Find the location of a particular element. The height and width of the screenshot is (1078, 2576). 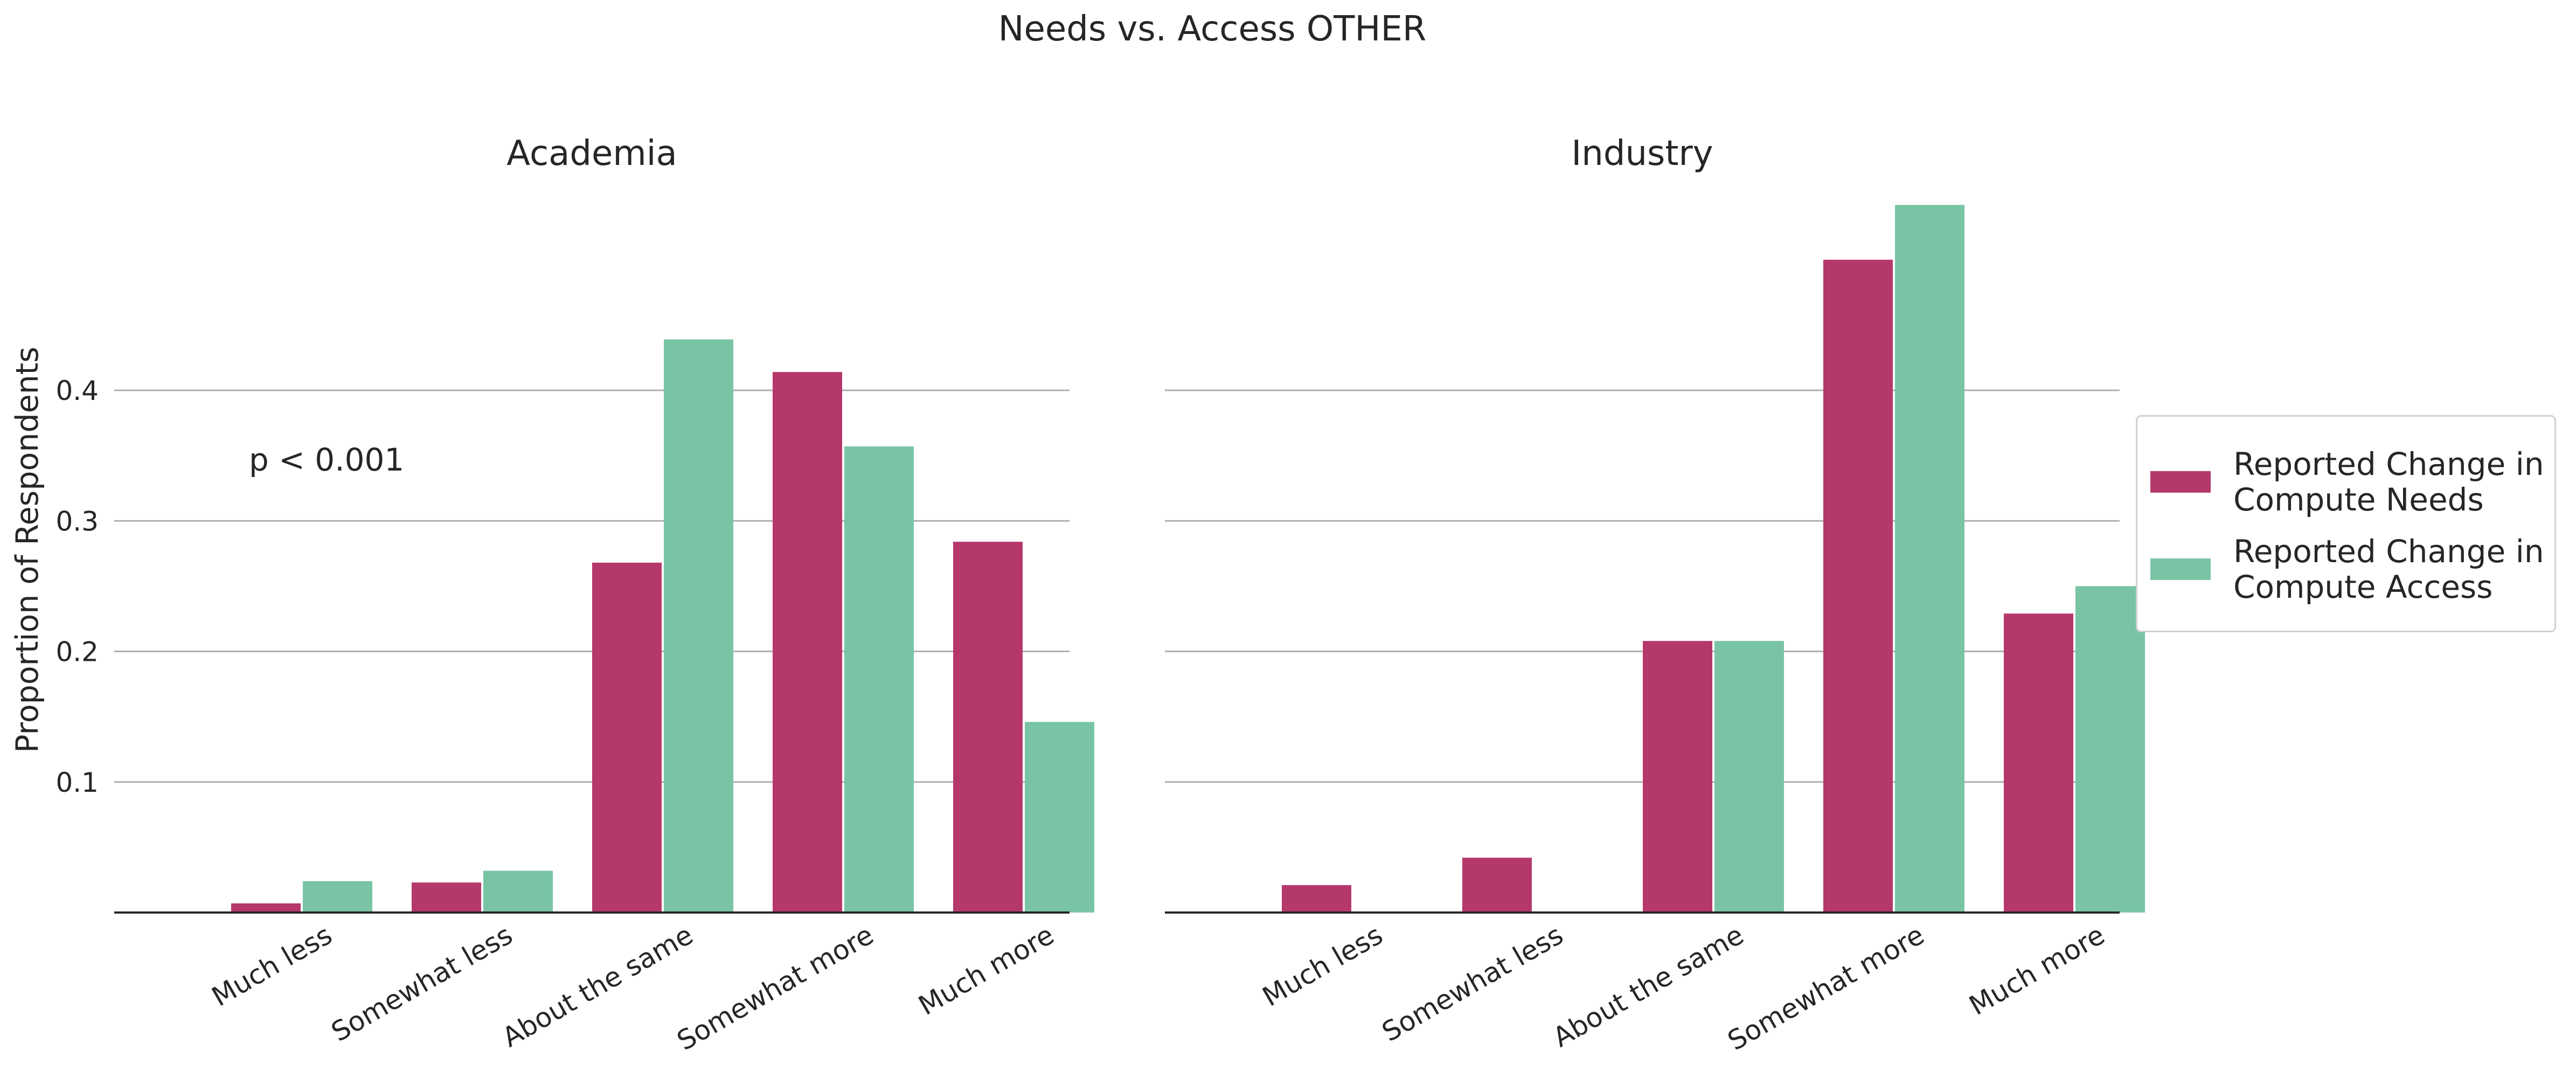

legend-swatch-needs-icon is located at coordinates (2180, 482).